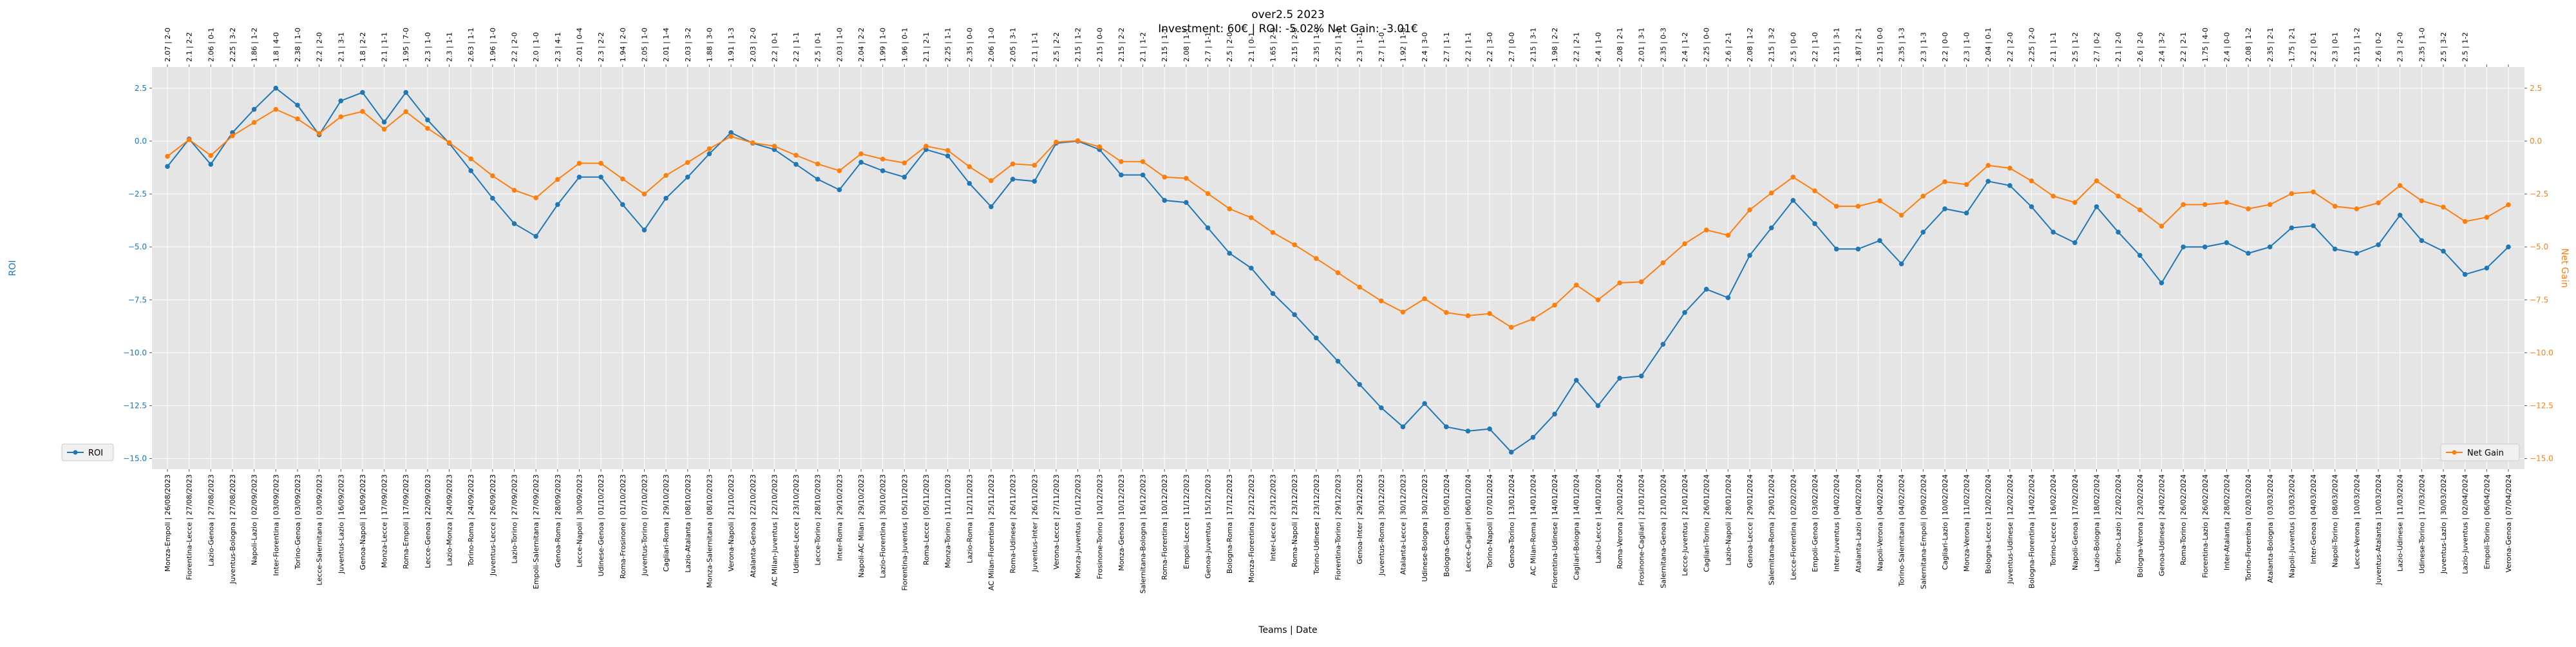  What do you see at coordinates (2161, 525) in the screenshot?
I see `x-tick-label: Genoa-Udinese | 24/02/2024` at bounding box center [2161, 525].